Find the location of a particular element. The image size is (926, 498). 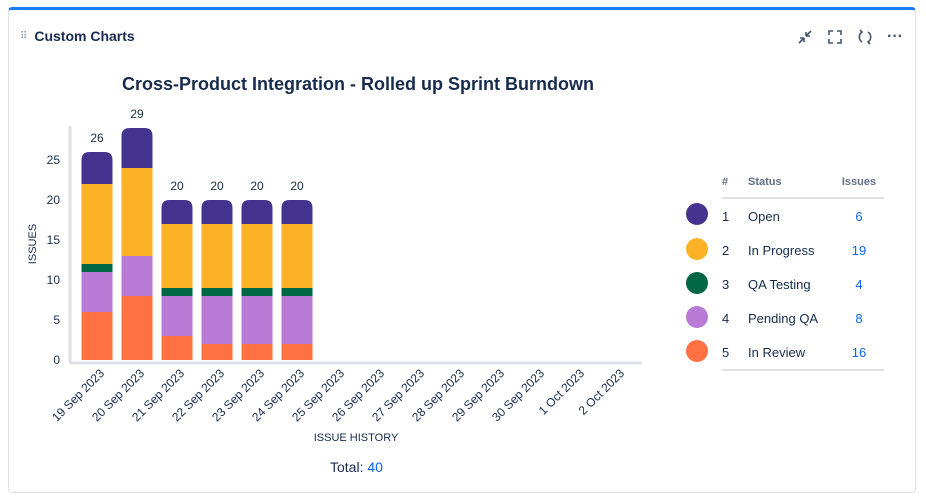

row-issues: 4 is located at coordinates (859, 284).